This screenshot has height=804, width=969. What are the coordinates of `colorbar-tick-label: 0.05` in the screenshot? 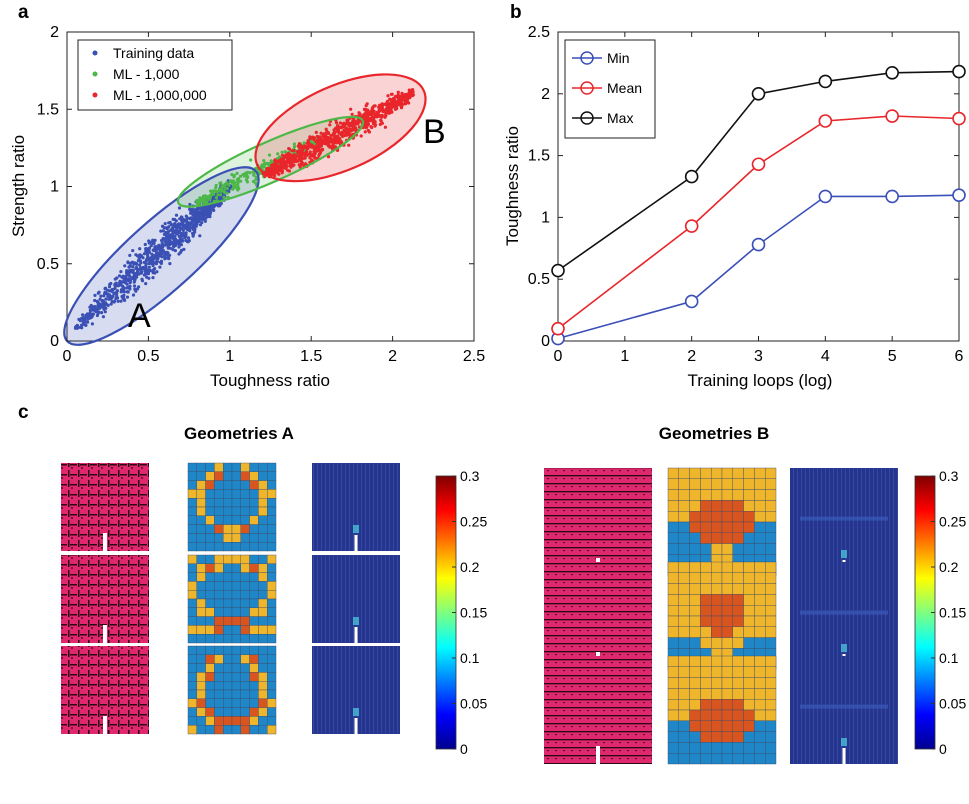 It's located at (952, 704).